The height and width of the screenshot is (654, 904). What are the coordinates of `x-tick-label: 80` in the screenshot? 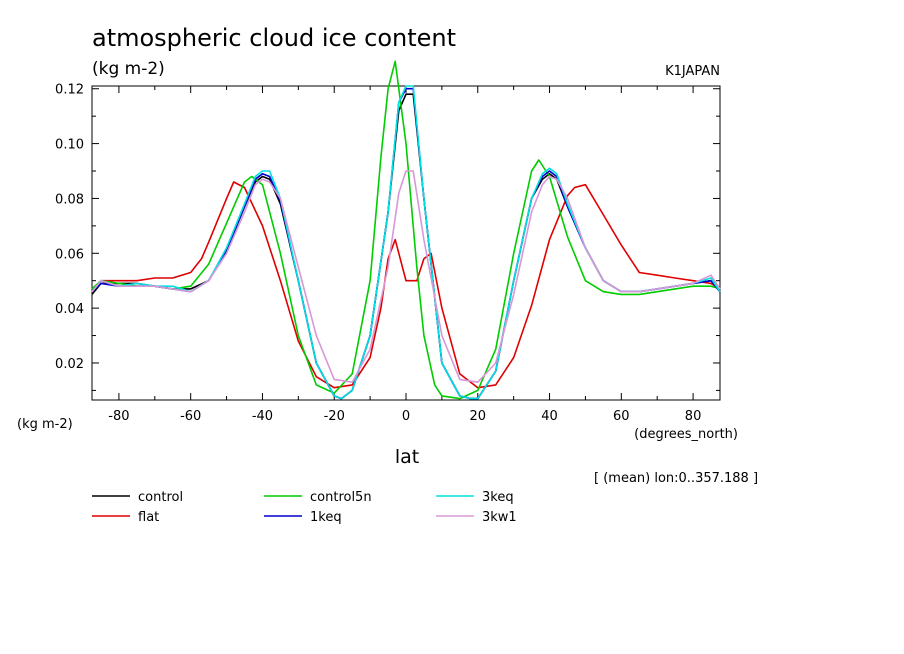 It's located at (693, 416).